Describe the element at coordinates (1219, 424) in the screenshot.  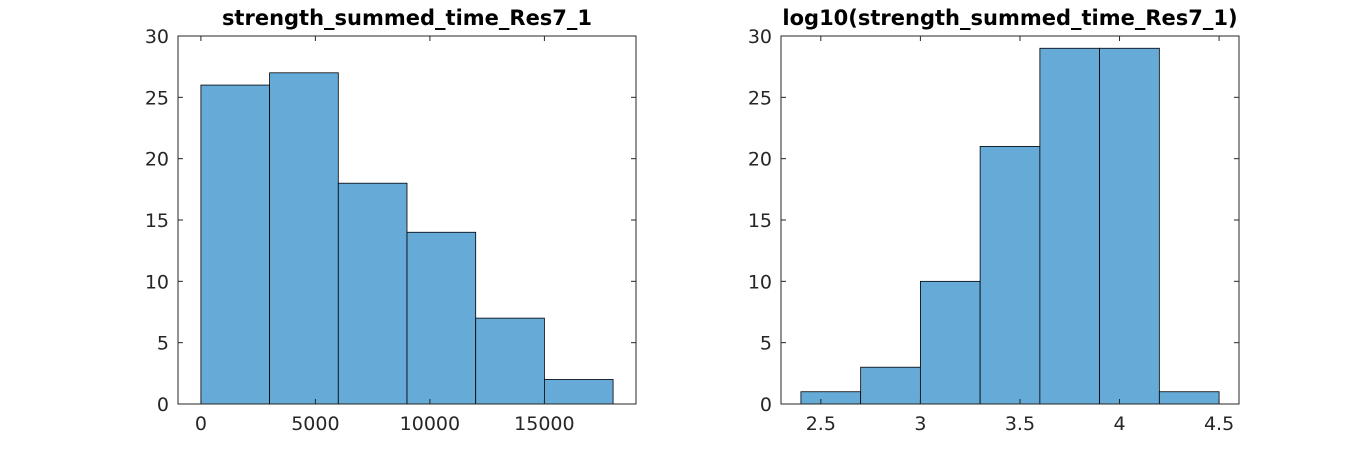
I see `x-tick-label: 4.5` at that location.